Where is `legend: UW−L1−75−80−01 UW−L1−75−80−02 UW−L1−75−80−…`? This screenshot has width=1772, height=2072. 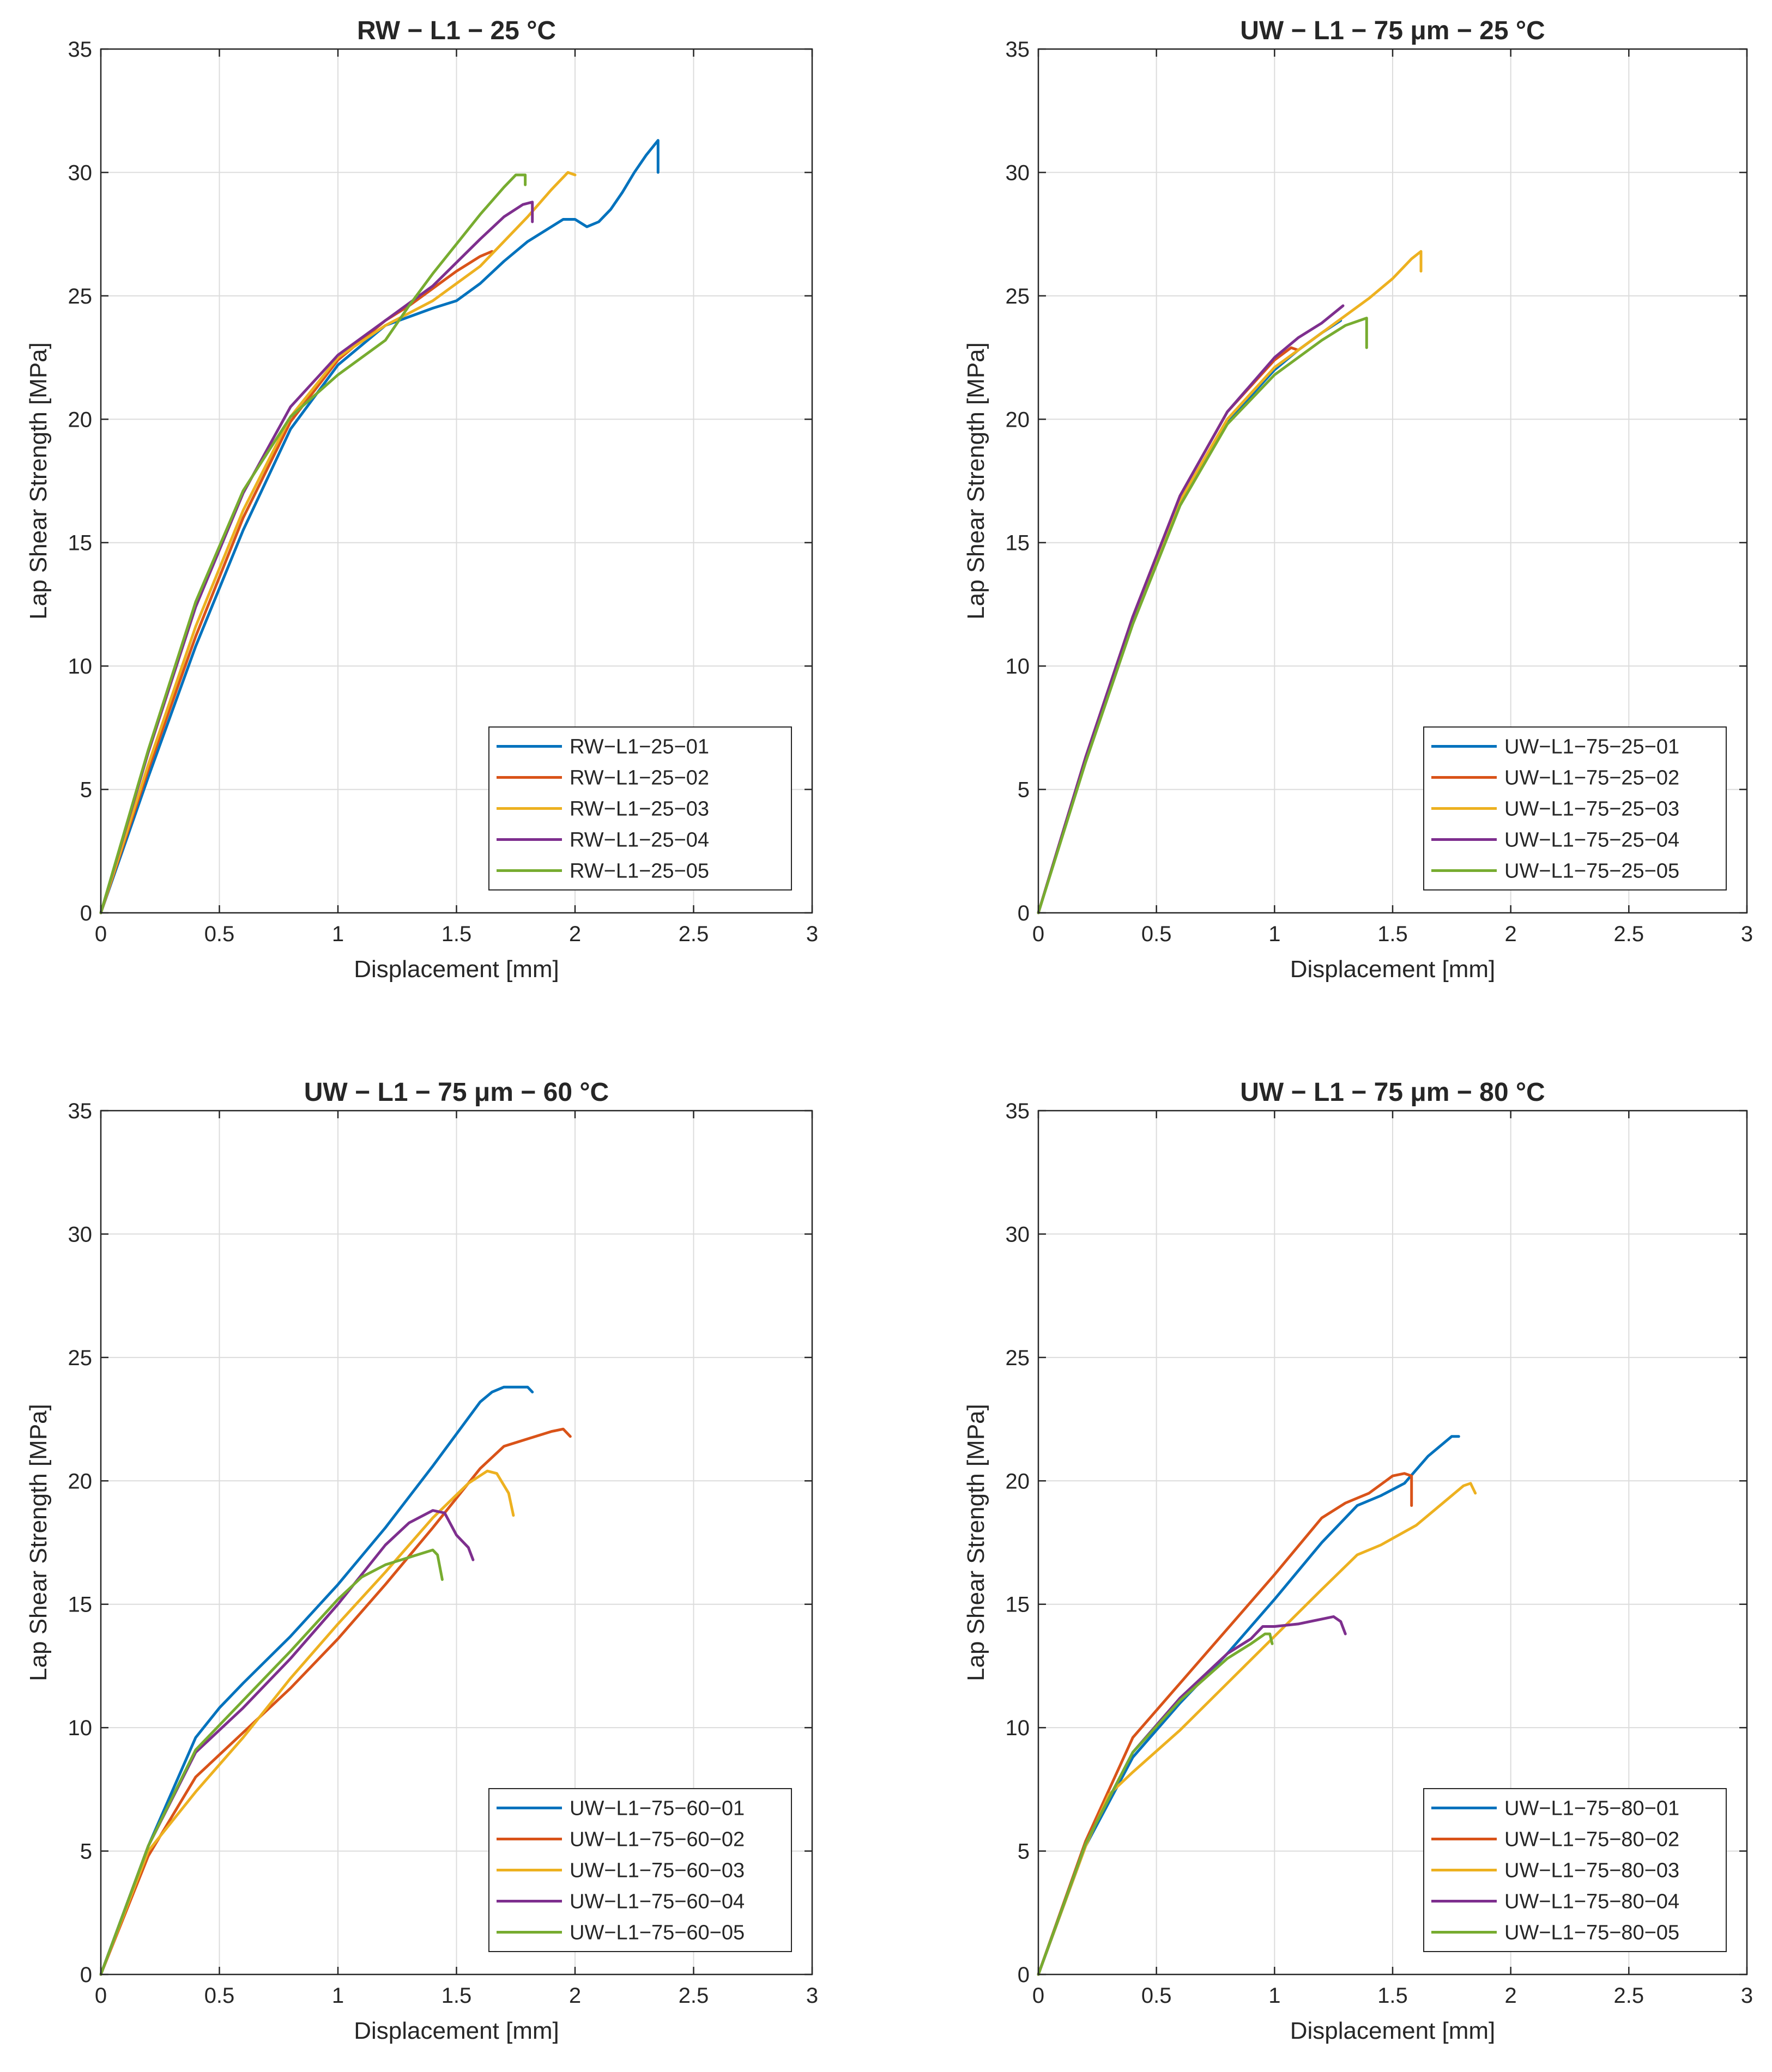
legend: UW−L1−75−80−01 UW−L1−75−80−02 UW−L1−75−80−… is located at coordinates (1575, 1870).